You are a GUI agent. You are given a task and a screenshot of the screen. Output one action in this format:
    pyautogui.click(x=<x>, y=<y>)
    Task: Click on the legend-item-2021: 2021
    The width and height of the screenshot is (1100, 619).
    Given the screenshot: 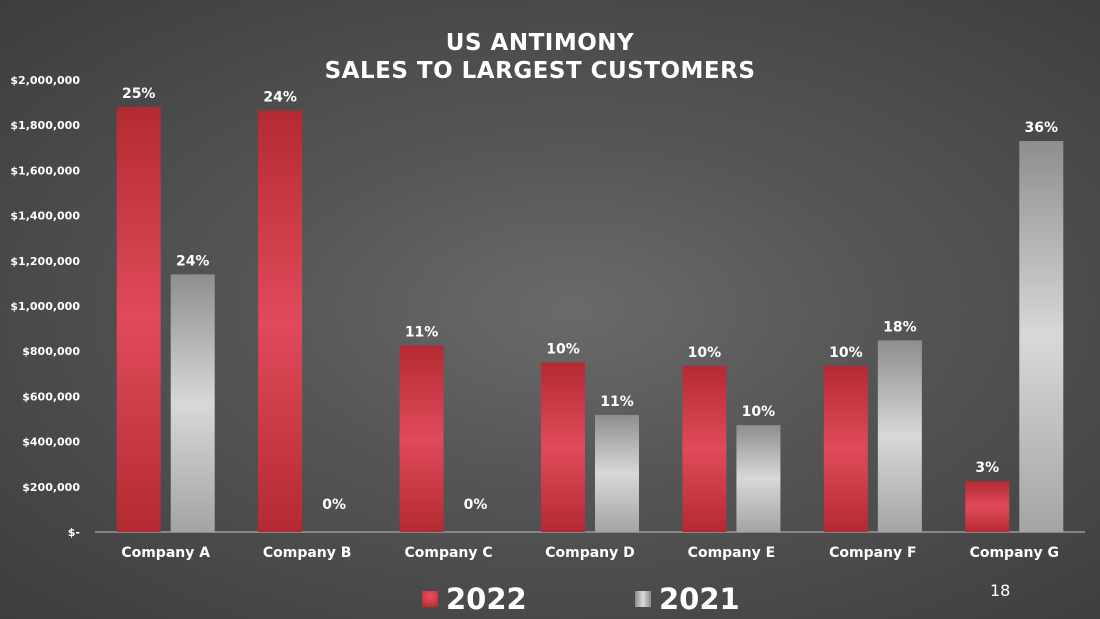 What is the action you would take?
    pyautogui.click(x=687, y=599)
    